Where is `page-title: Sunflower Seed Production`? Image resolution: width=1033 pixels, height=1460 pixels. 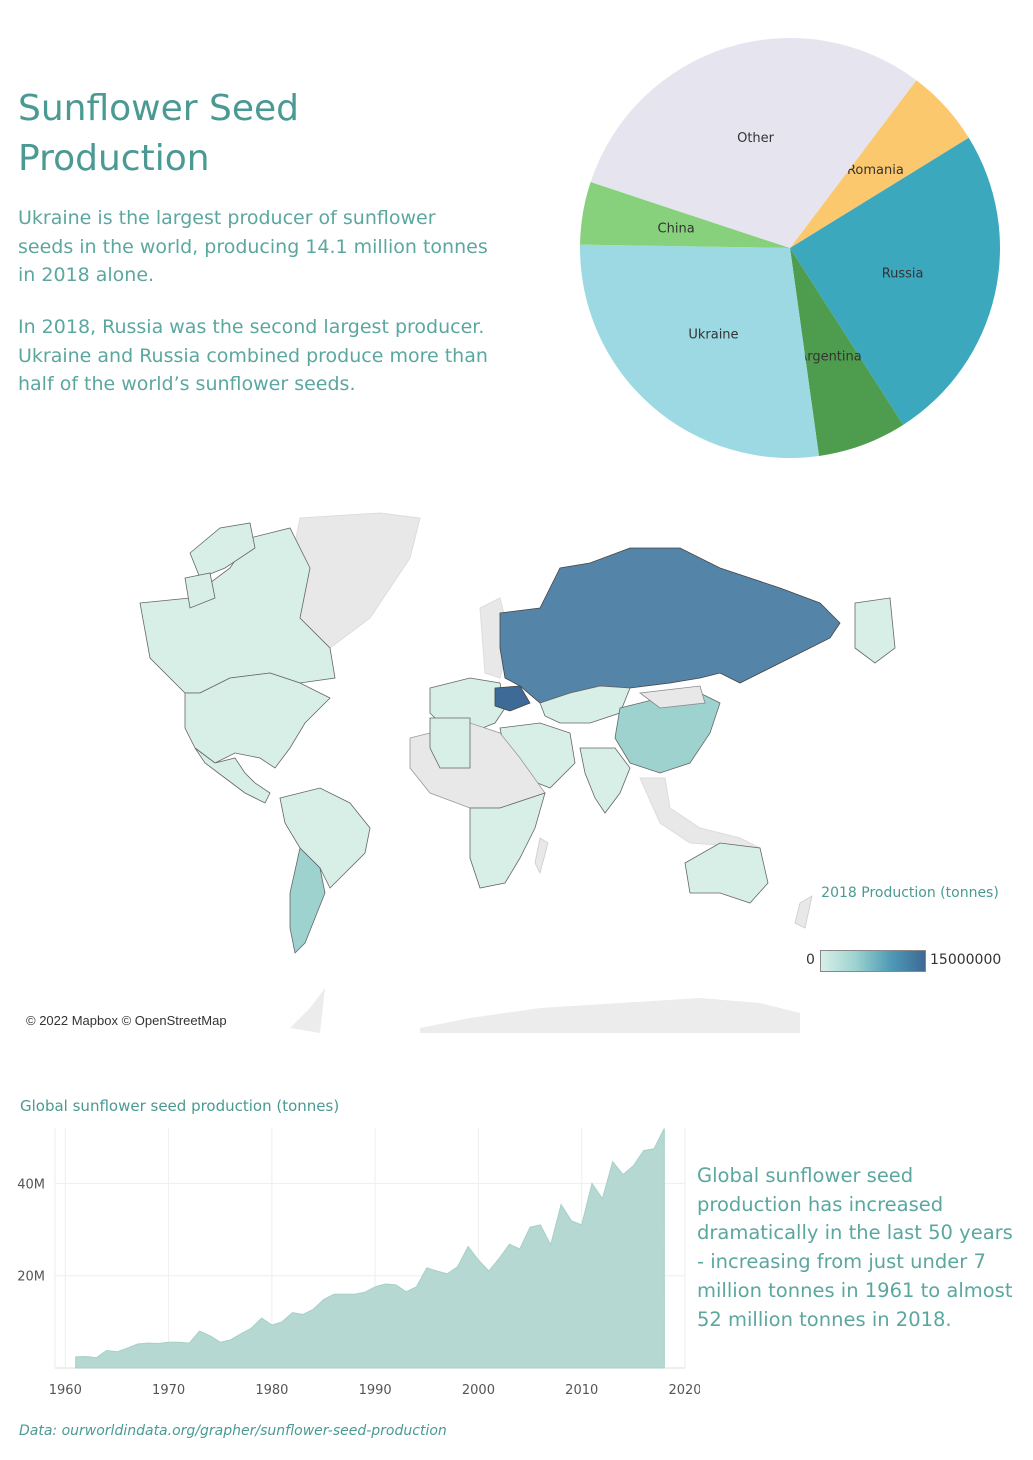 page-title: Sunflower Seed Production is located at coordinates (159, 133).